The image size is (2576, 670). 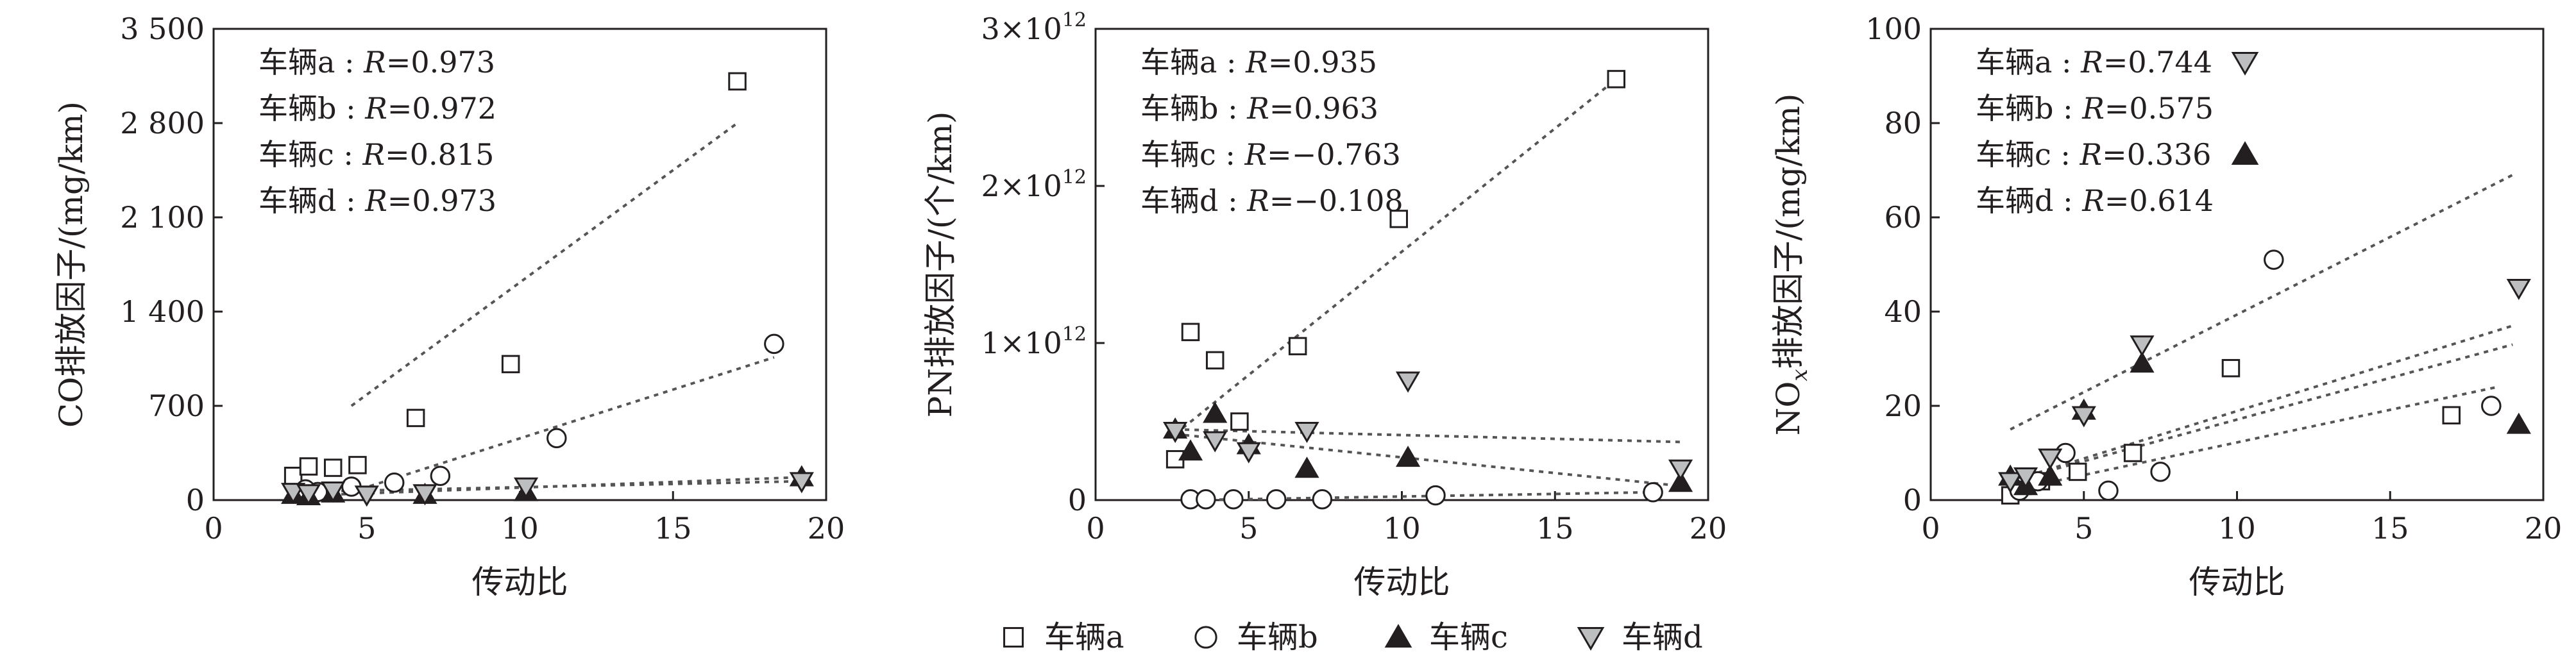 I want to click on r-annotation: 车辆b : R=0.972, so click(x=377, y=109).